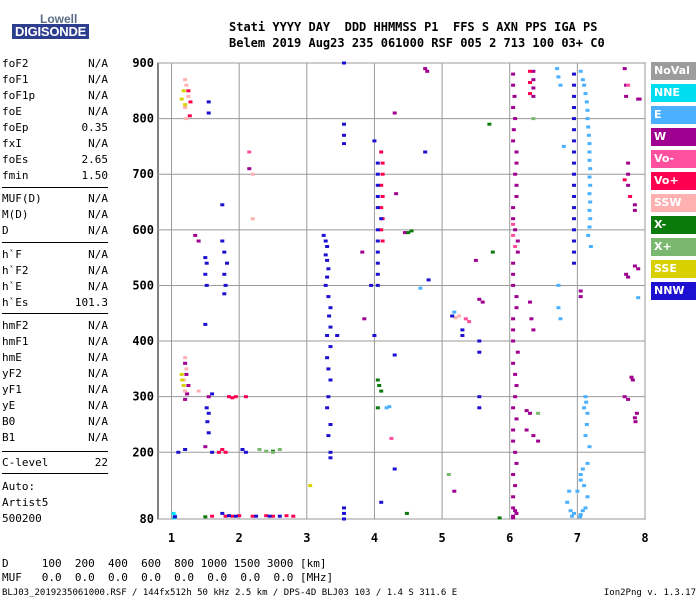 This screenshot has height=600, width=700. Describe the element at coordinates (12, 286) in the screenshot. I see `param-label: h`E` at that location.